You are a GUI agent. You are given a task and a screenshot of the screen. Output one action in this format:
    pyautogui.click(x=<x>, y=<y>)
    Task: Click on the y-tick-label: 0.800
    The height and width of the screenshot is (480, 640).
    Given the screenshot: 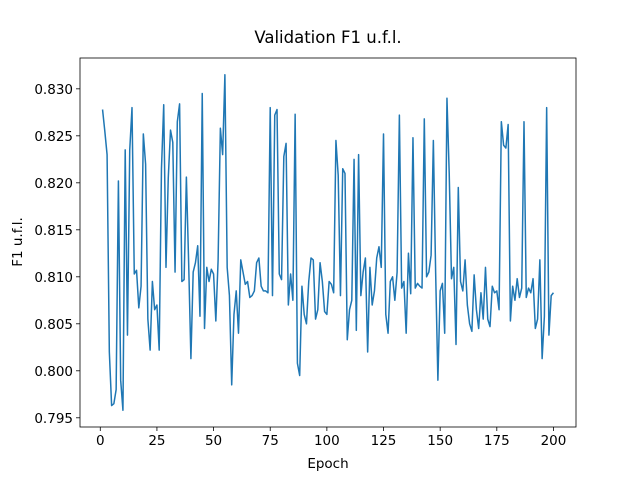 What is the action you would take?
    pyautogui.click(x=53, y=372)
    